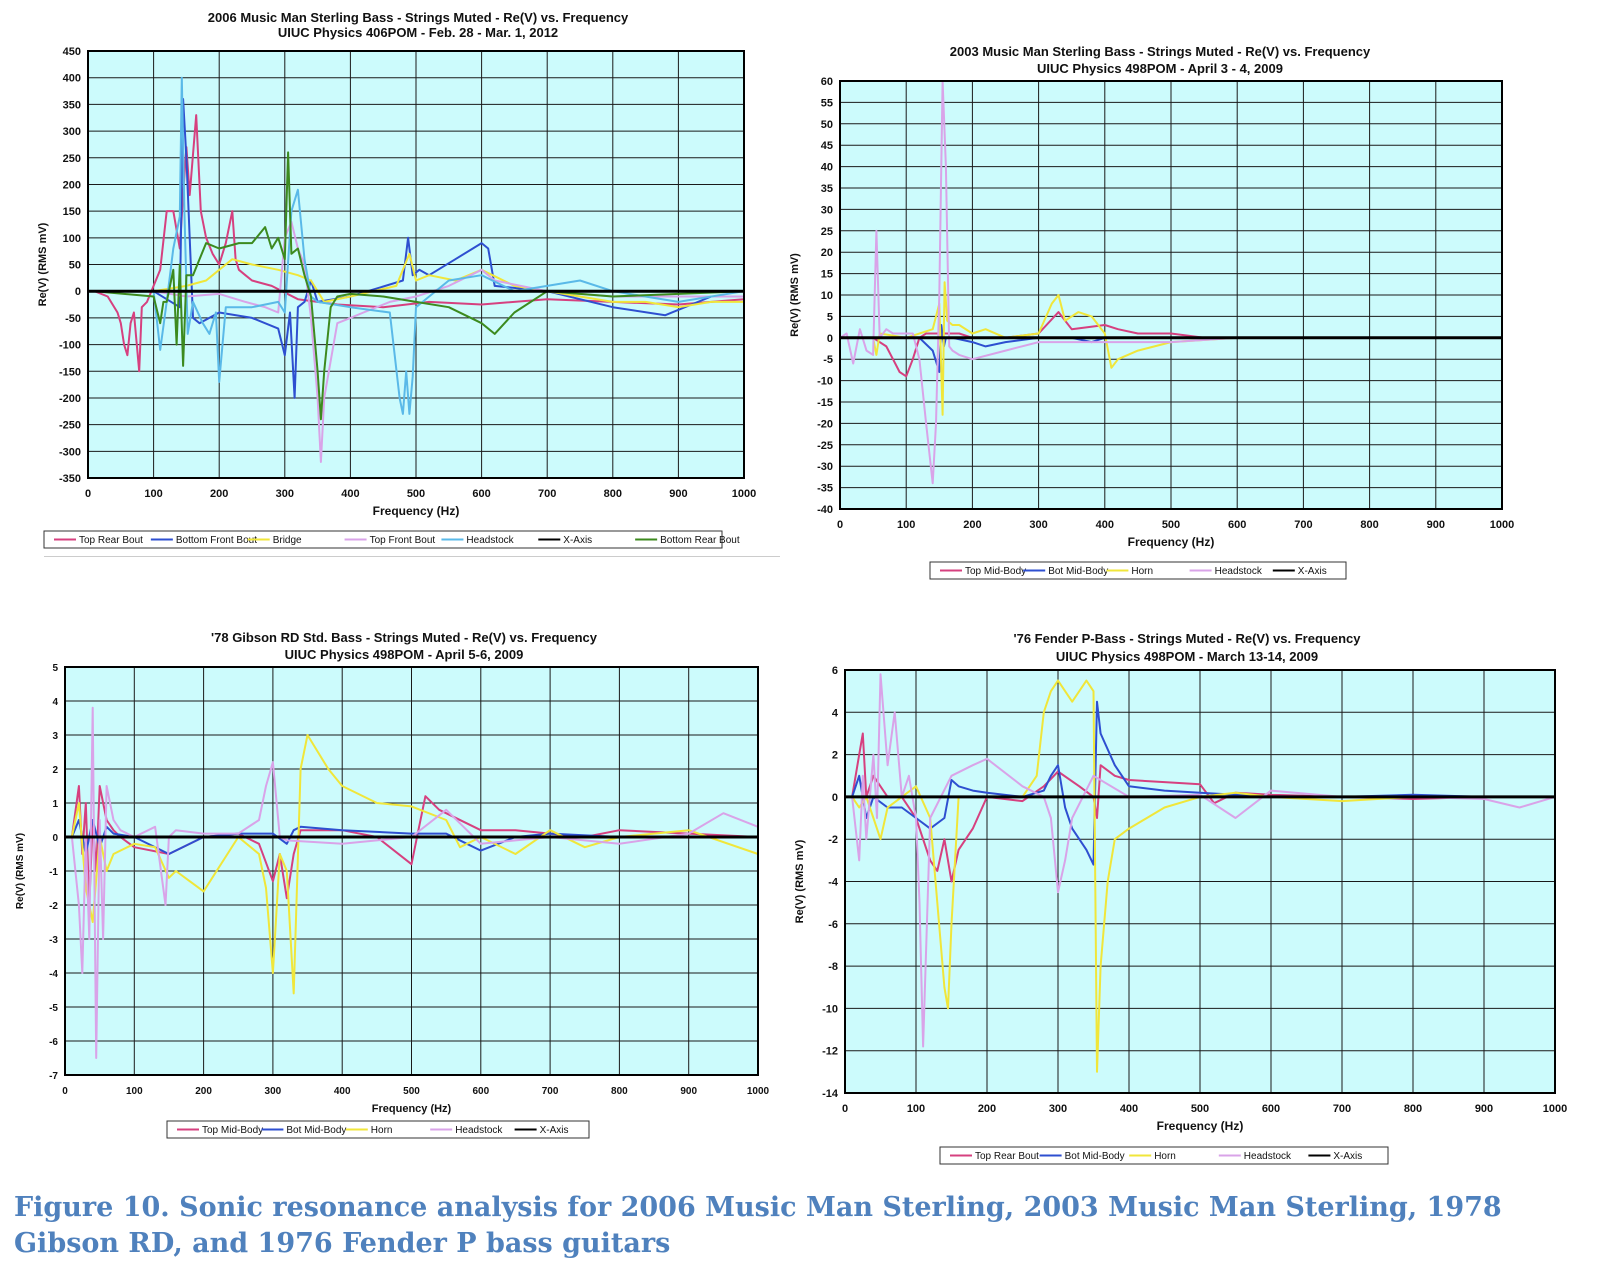  Describe the element at coordinates (419, 341) in the screenshot. I see `series-line-top-front-bout` at that location.